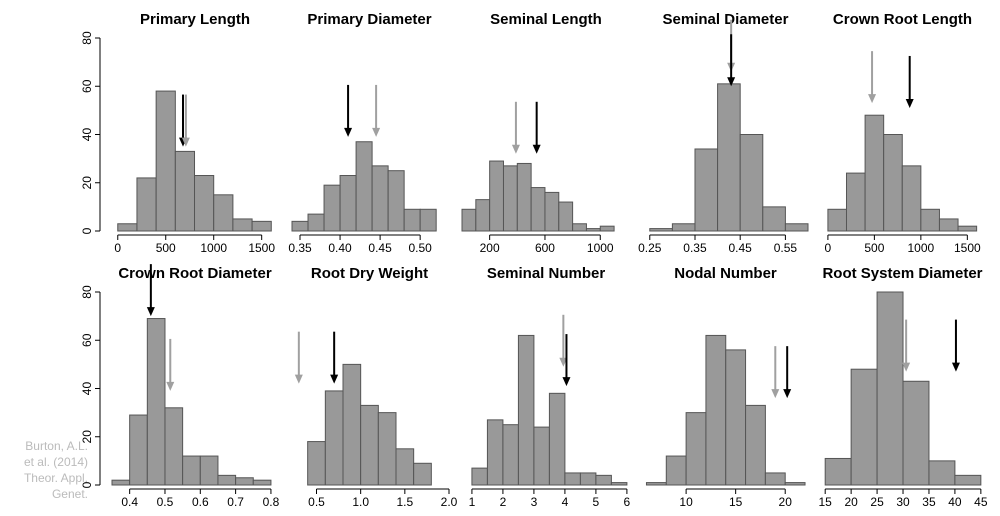 The width and height of the screenshot is (1000, 516). Describe the element at coordinates (877, 502) in the screenshot. I see `x-tick-label: 25` at that location.